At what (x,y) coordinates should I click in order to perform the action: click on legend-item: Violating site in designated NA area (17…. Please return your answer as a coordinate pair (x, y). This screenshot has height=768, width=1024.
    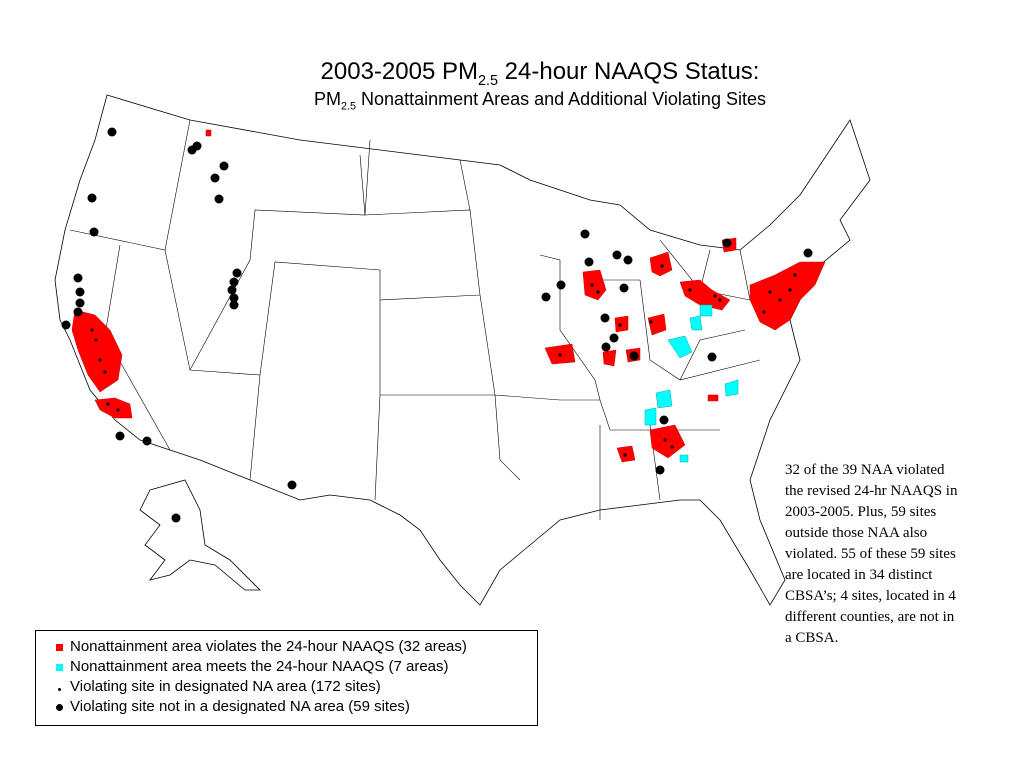
    Looking at the image, I should click on (214, 687).